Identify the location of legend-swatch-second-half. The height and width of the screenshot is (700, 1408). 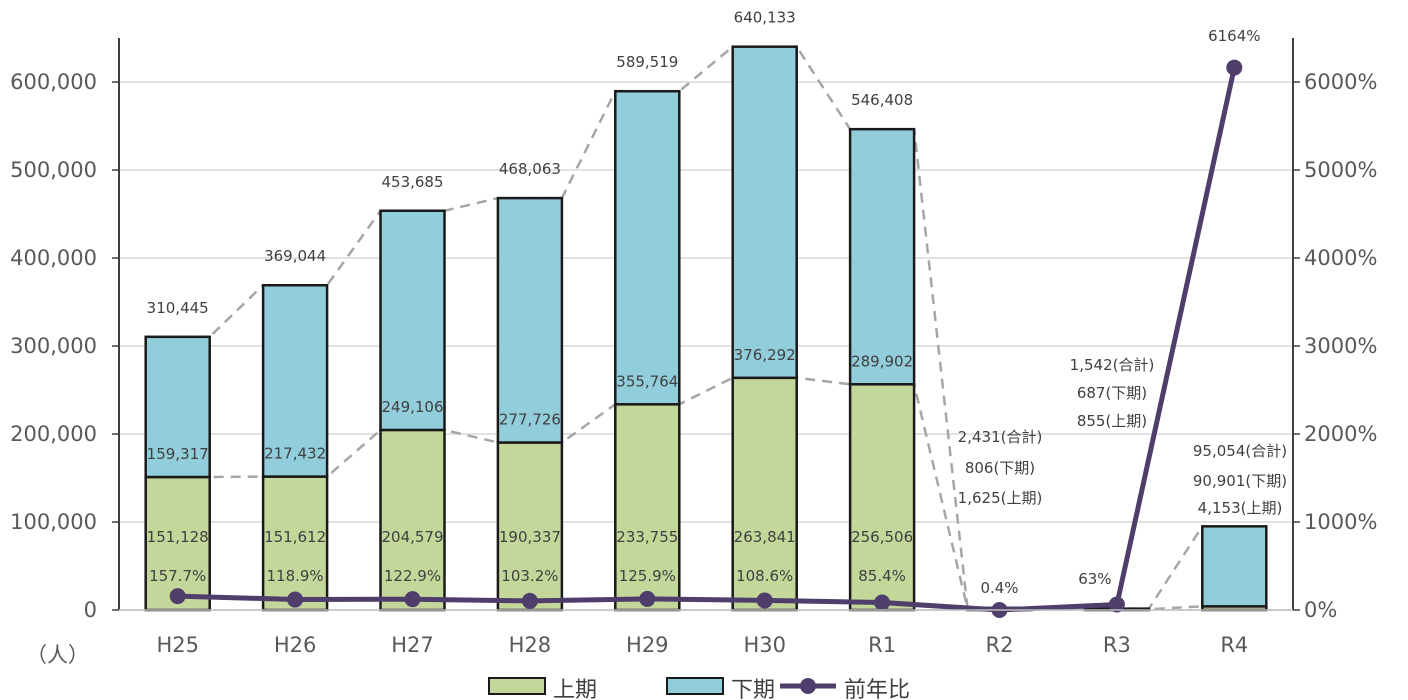
(695, 686).